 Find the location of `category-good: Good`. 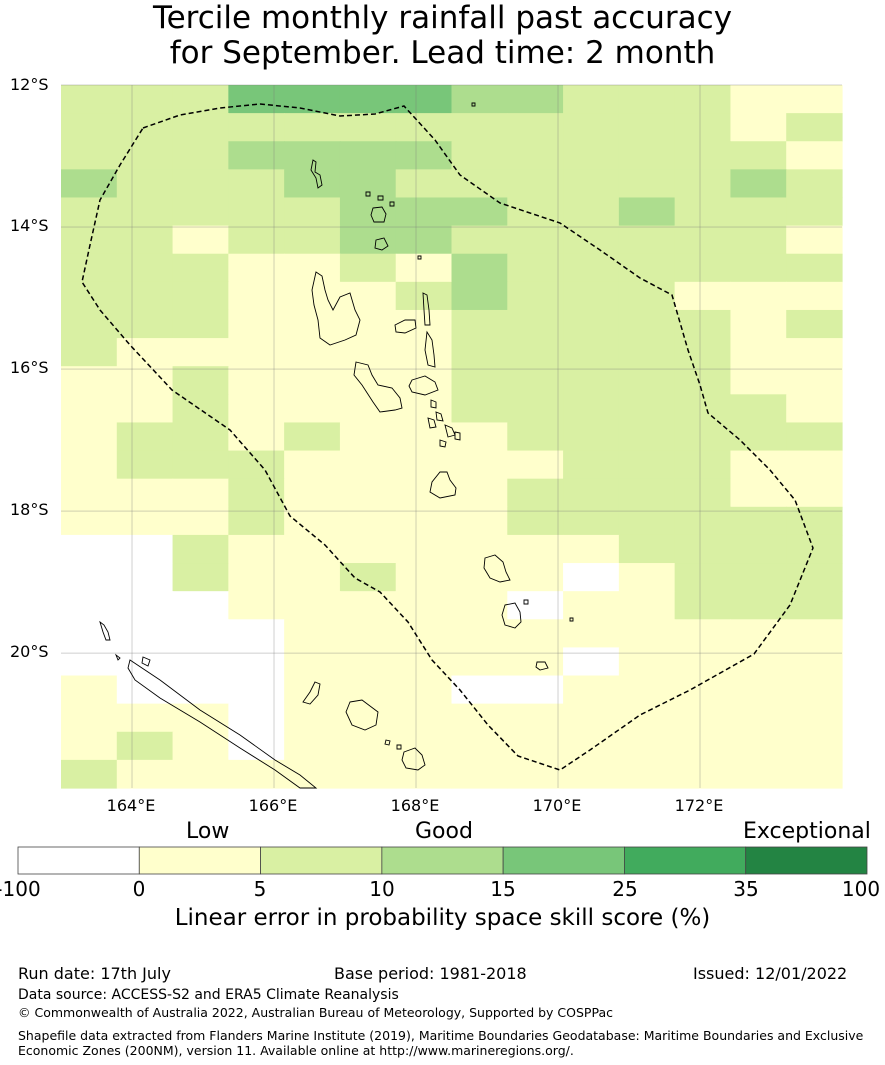

category-good: Good is located at coordinates (444, 831).